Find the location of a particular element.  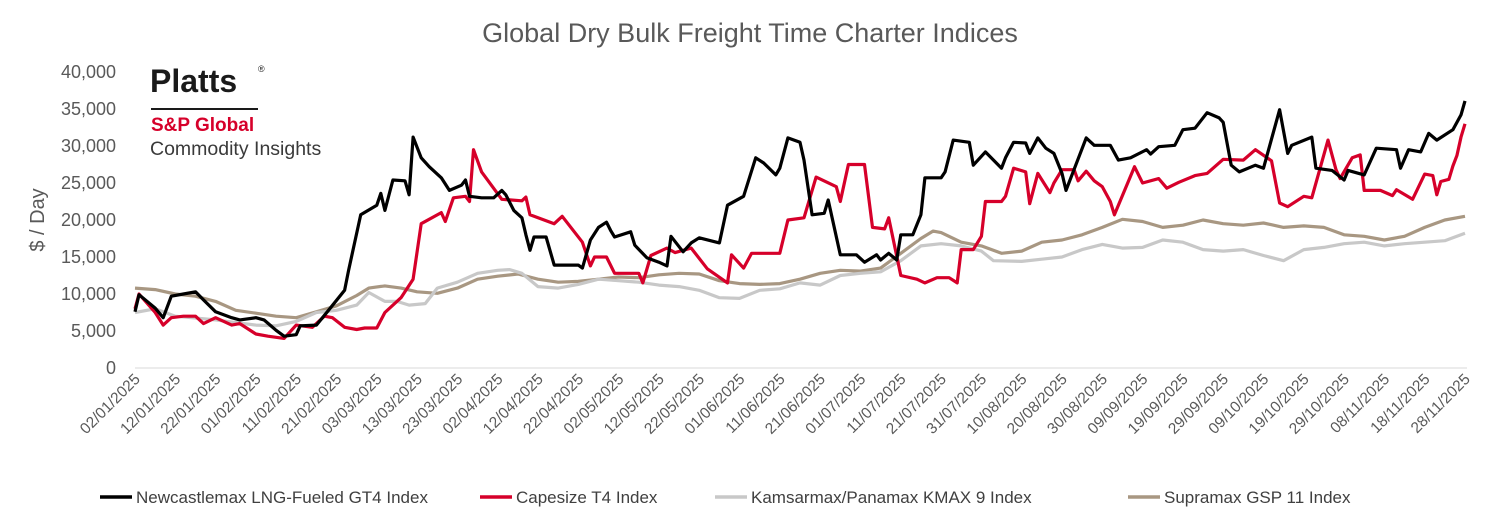

y-tick-label: 40,000 is located at coordinates (88, 72).